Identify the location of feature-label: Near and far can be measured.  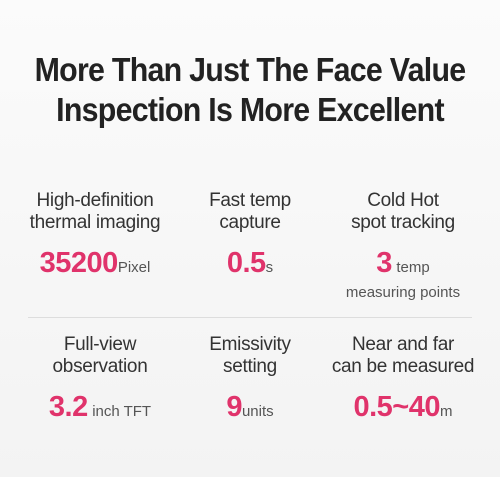
(403, 355).